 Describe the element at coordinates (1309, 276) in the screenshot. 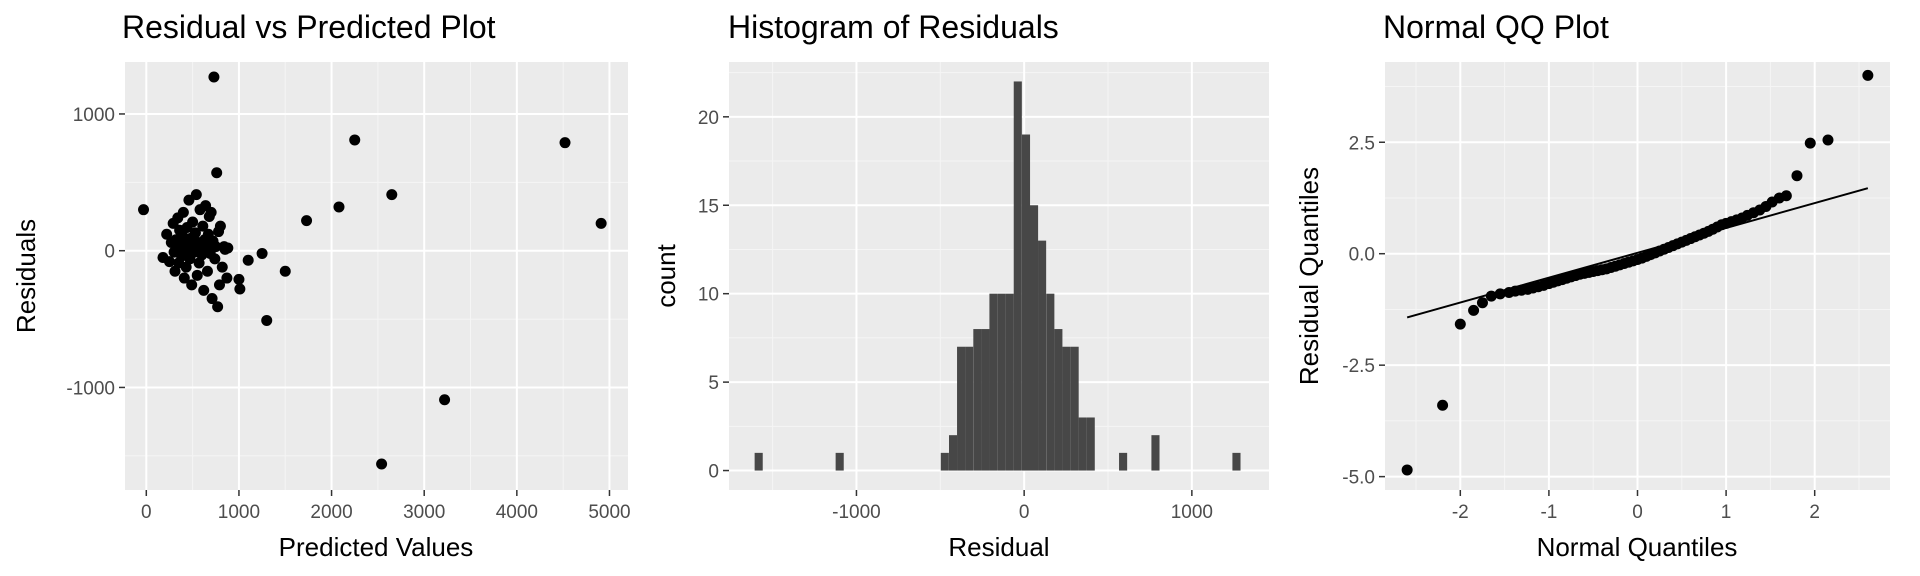

I see `y-axis-label: Residual Quantiles` at that location.